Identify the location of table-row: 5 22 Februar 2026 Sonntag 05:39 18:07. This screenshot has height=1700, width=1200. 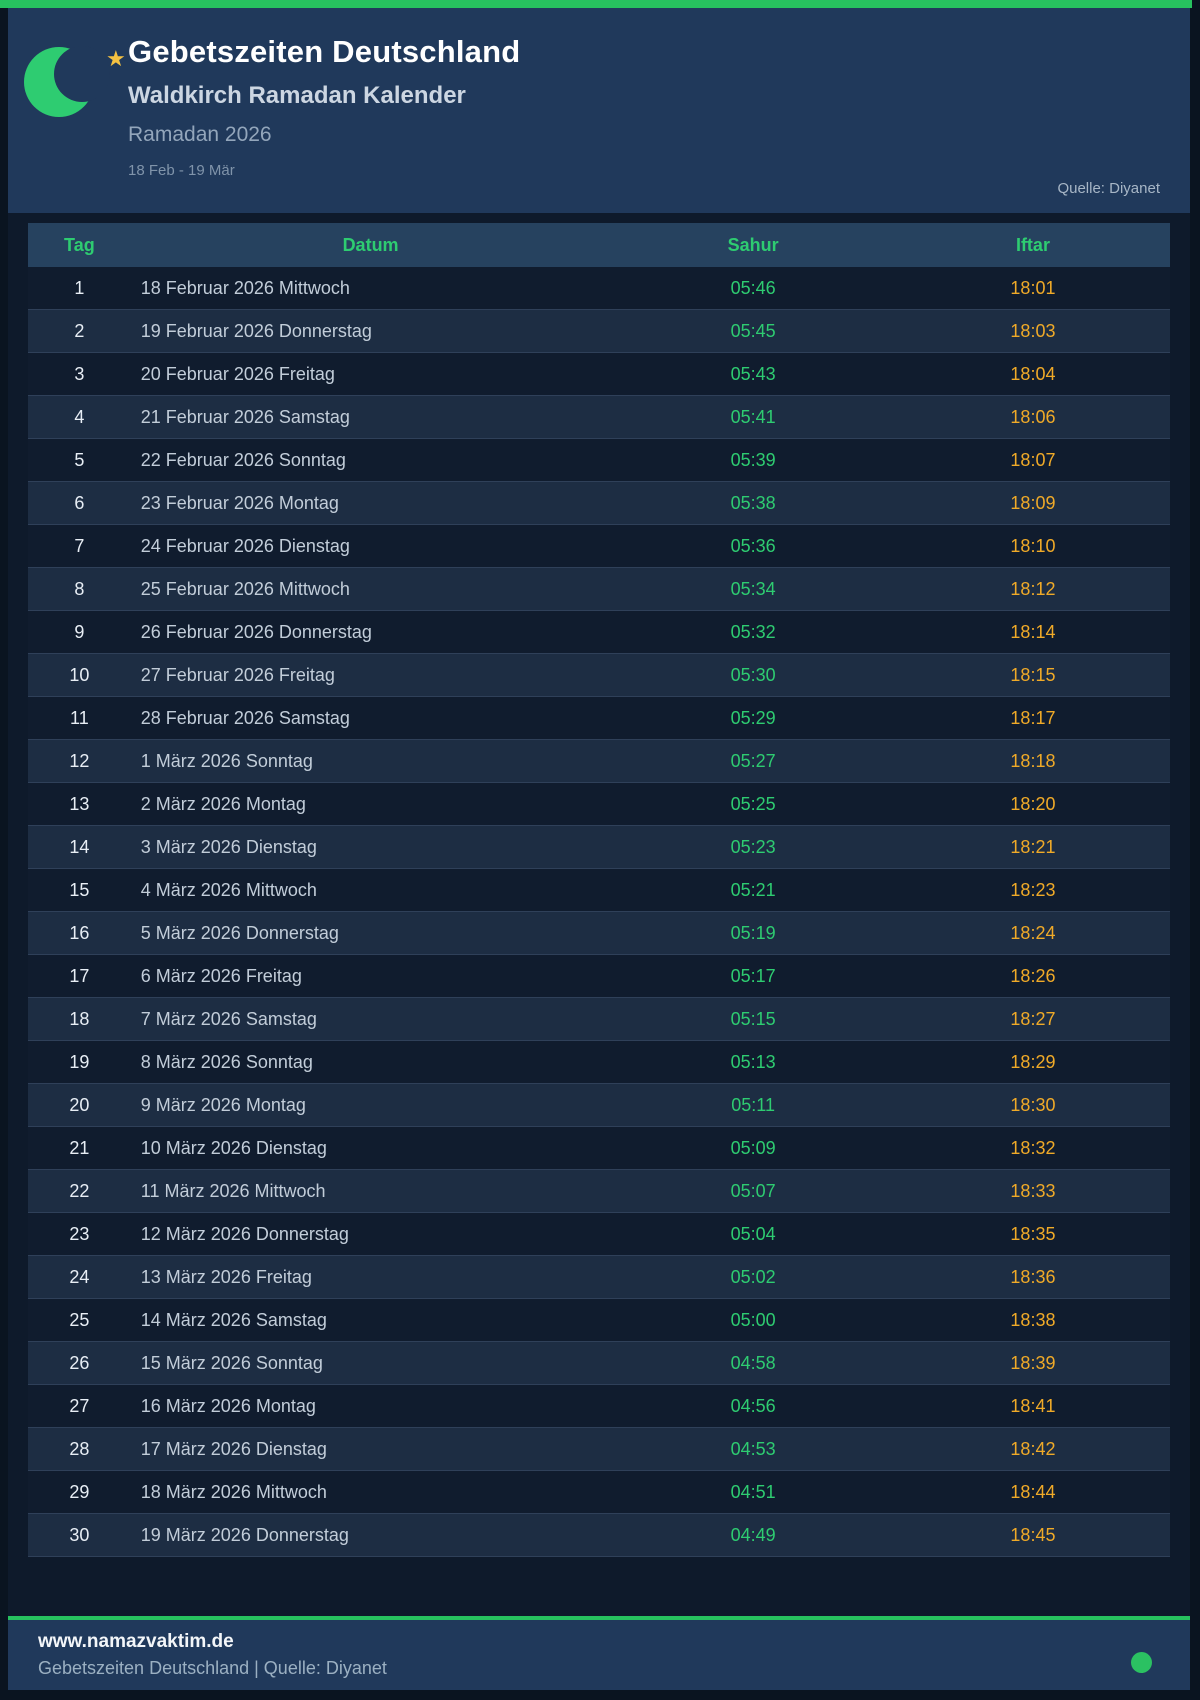
(599, 460).